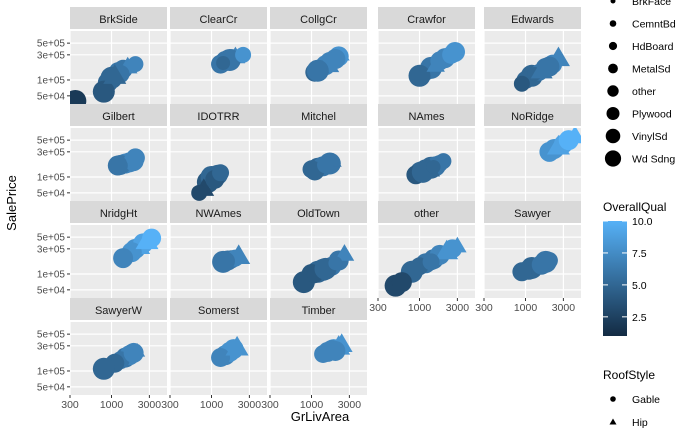 This screenshot has width=700, height=432. I want to click on facet-brkside: BrkSide, so click(118, 55).